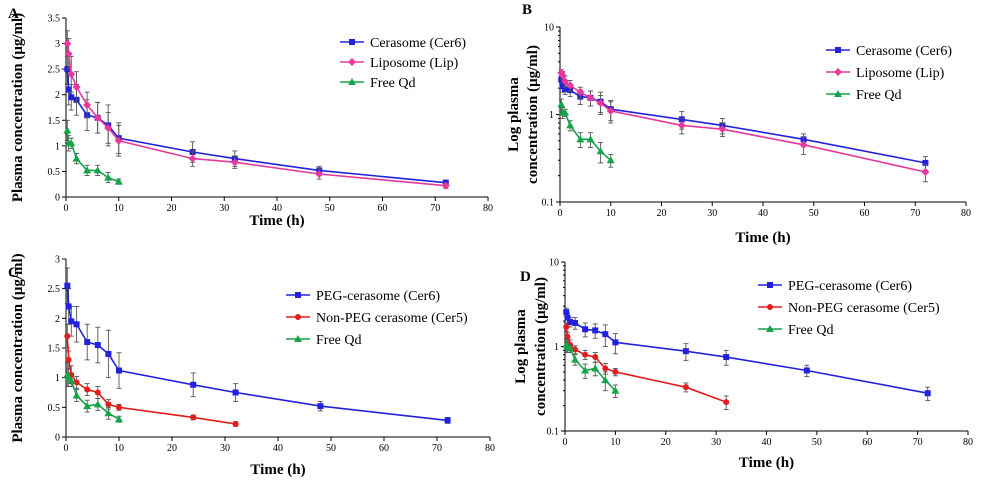 Image resolution: width=1000 pixels, height=487 pixels. I want to click on series-pink, so click(743, 125).